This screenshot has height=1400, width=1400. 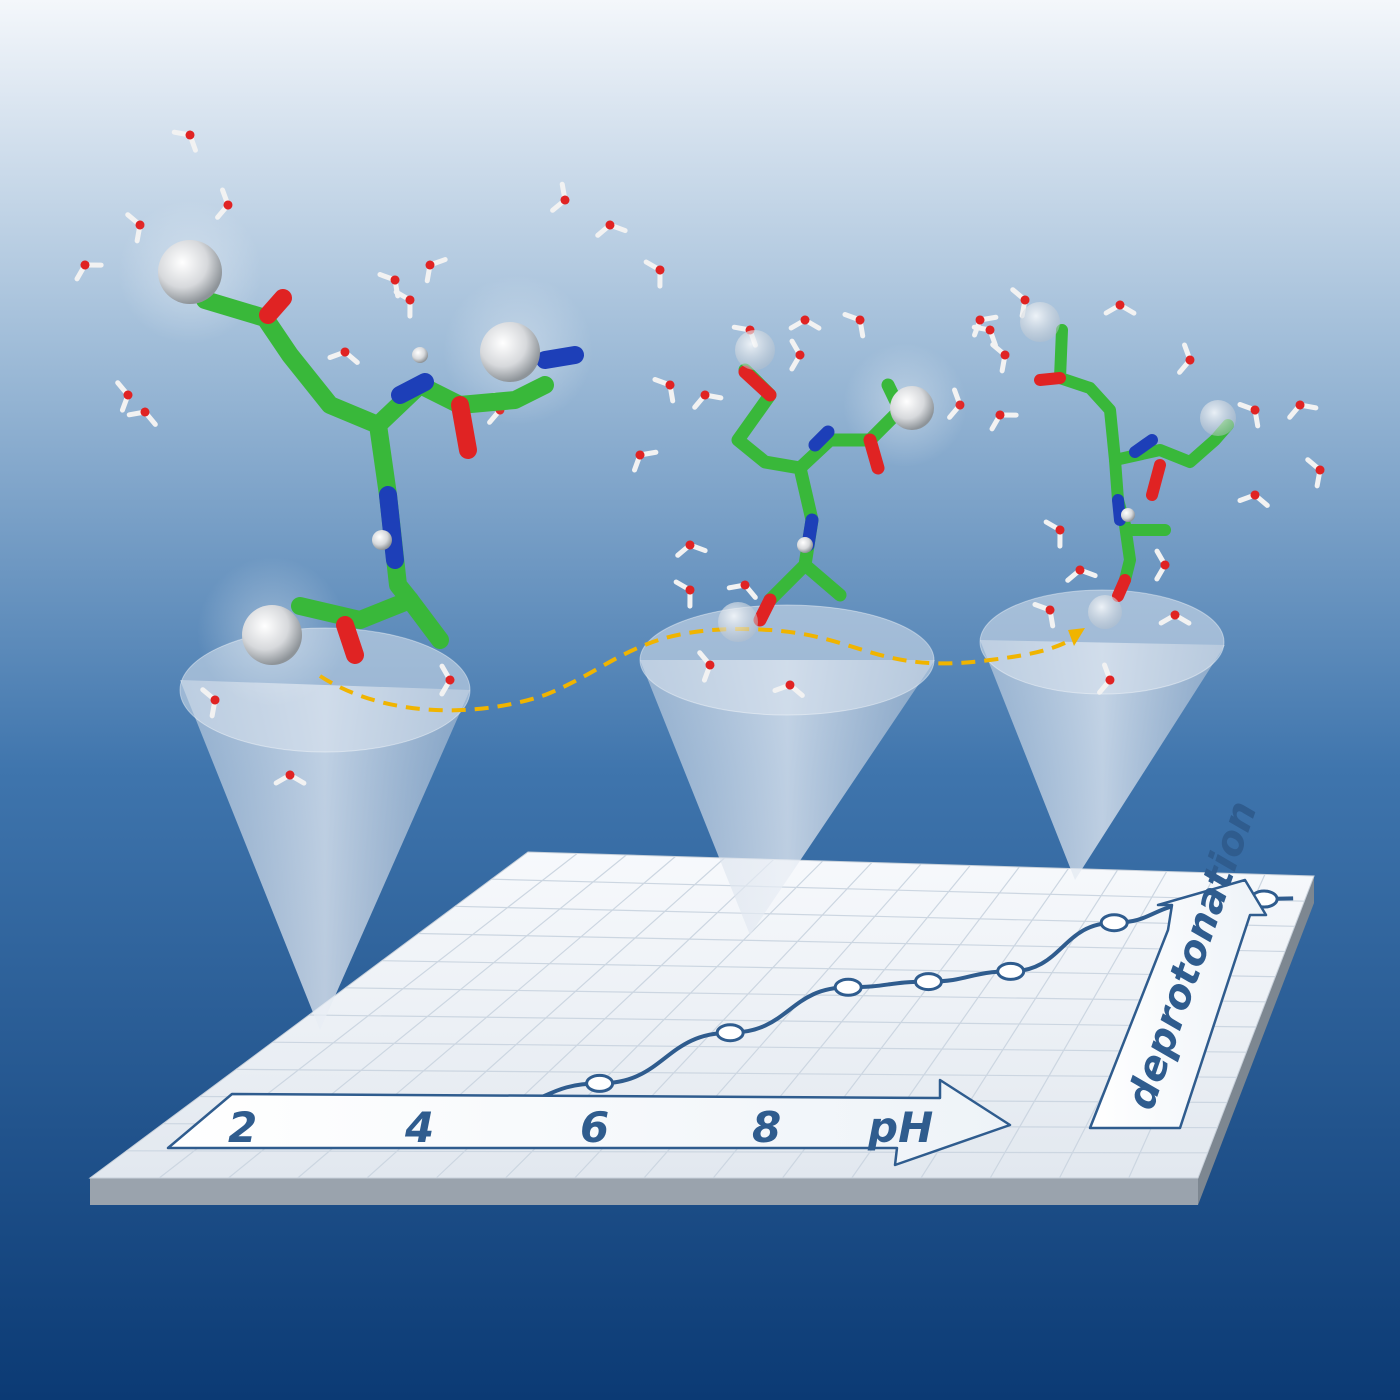 What do you see at coordinates (1102, 734) in the screenshot?
I see `cone-right` at bounding box center [1102, 734].